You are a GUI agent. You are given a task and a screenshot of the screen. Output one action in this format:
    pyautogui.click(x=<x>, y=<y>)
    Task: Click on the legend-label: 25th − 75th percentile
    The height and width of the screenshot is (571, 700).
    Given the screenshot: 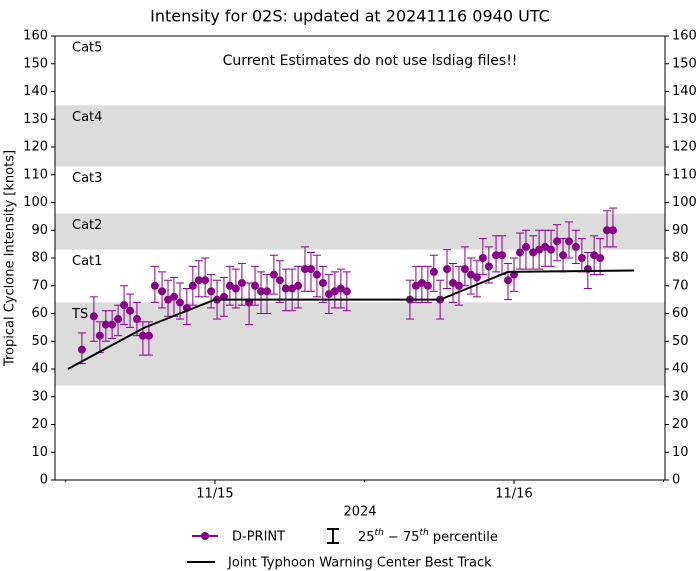 What is the action you would take?
    pyautogui.click(x=428, y=536)
    